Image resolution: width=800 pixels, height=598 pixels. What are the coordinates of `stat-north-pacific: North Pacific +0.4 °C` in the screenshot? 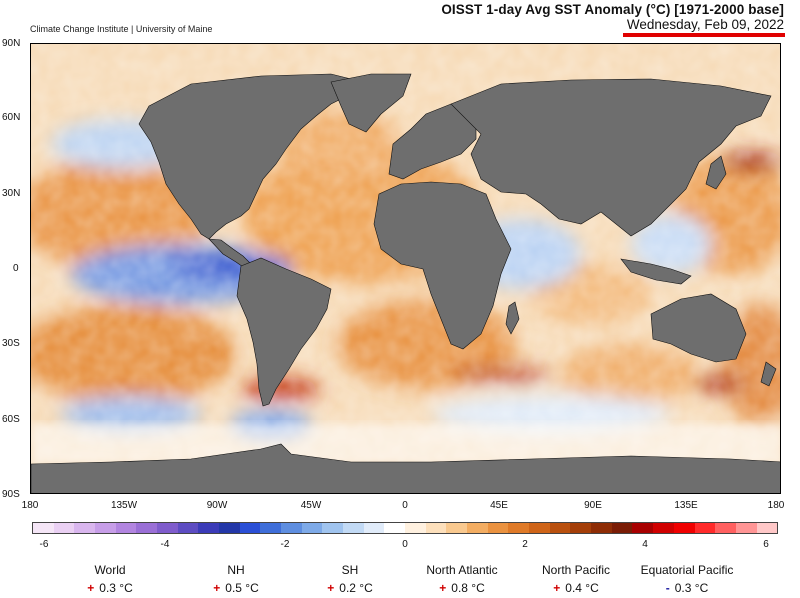 It's located at (576, 579).